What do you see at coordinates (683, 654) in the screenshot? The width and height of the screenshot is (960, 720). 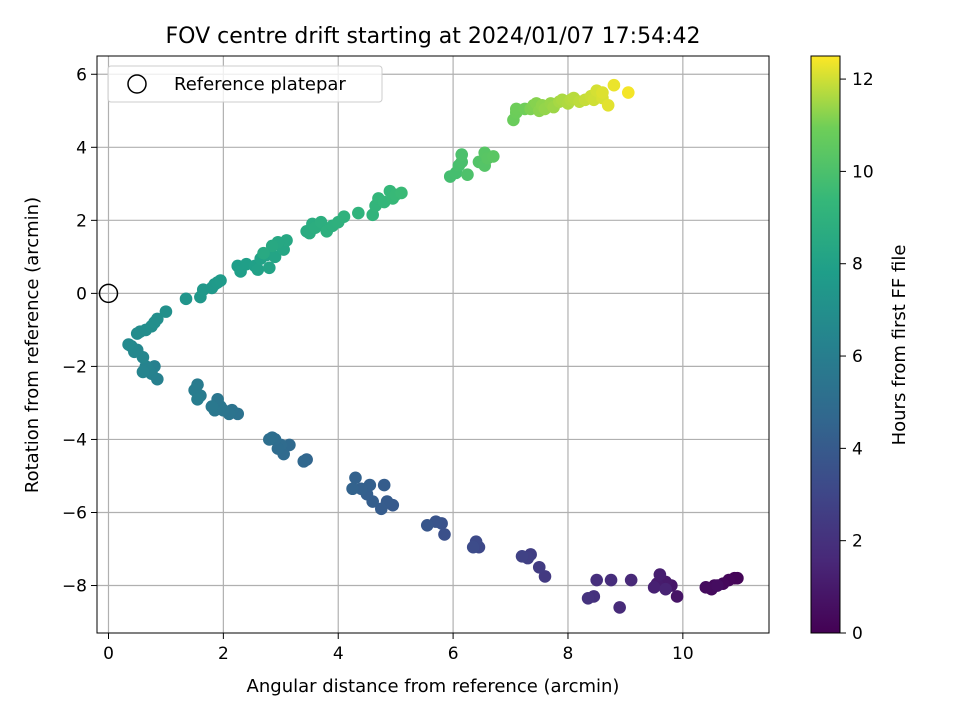 I see `x-tick-label: 10` at bounding box center [683, 654].